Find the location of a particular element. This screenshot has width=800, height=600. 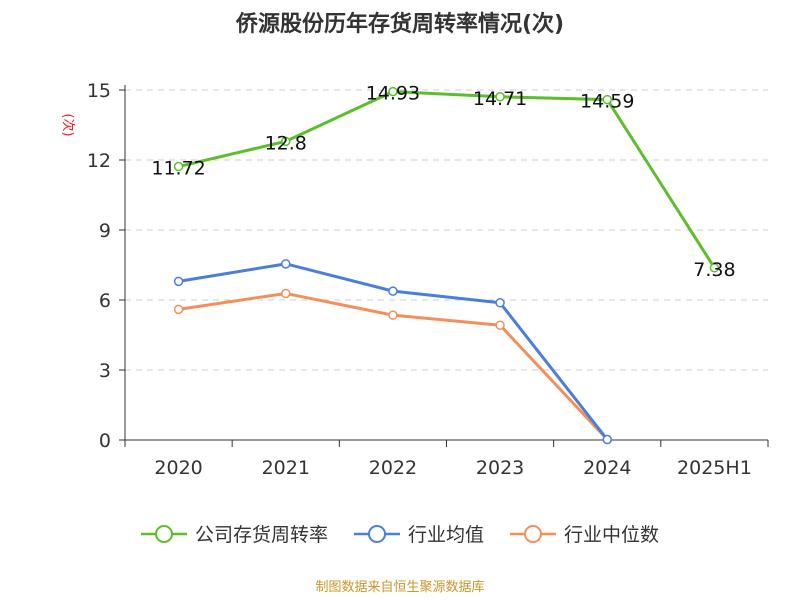

series-0-point-2024 is located at coordinates (607, 99).